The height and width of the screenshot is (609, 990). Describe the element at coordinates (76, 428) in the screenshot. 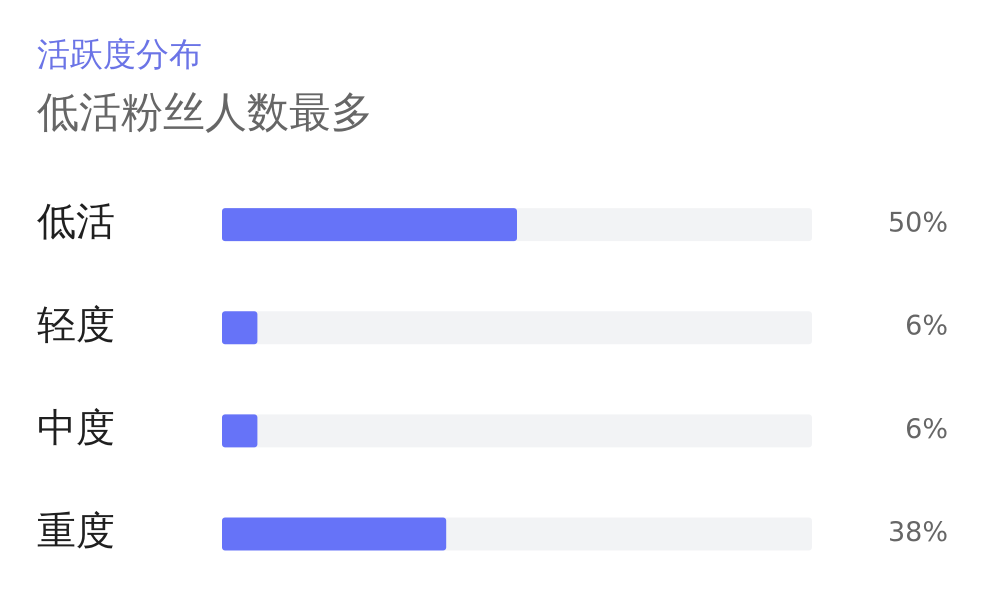

I see `y-tick-label: 中度` at that location.